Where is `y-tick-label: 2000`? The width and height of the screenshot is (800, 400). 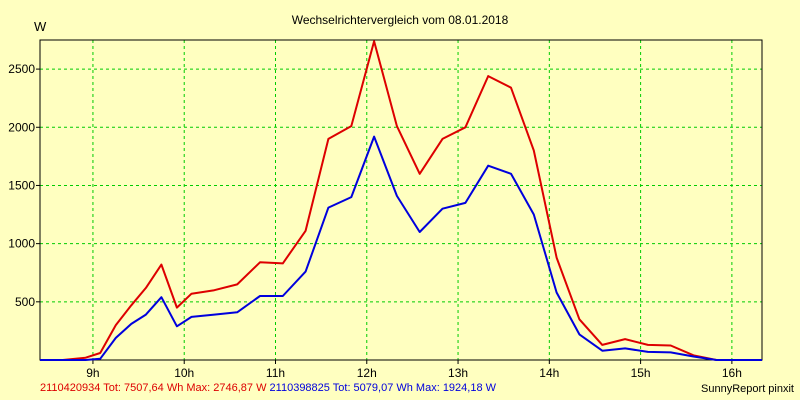
y-tick-label: 2000 is located at coordinates (21, 127).